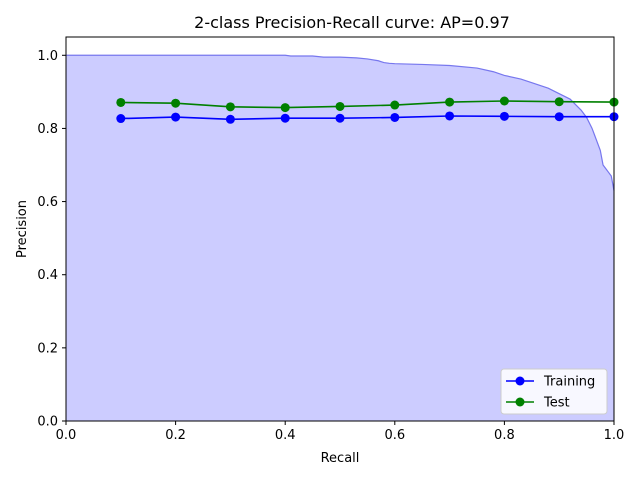  I want to click on series-line-training, so click(367, 118).